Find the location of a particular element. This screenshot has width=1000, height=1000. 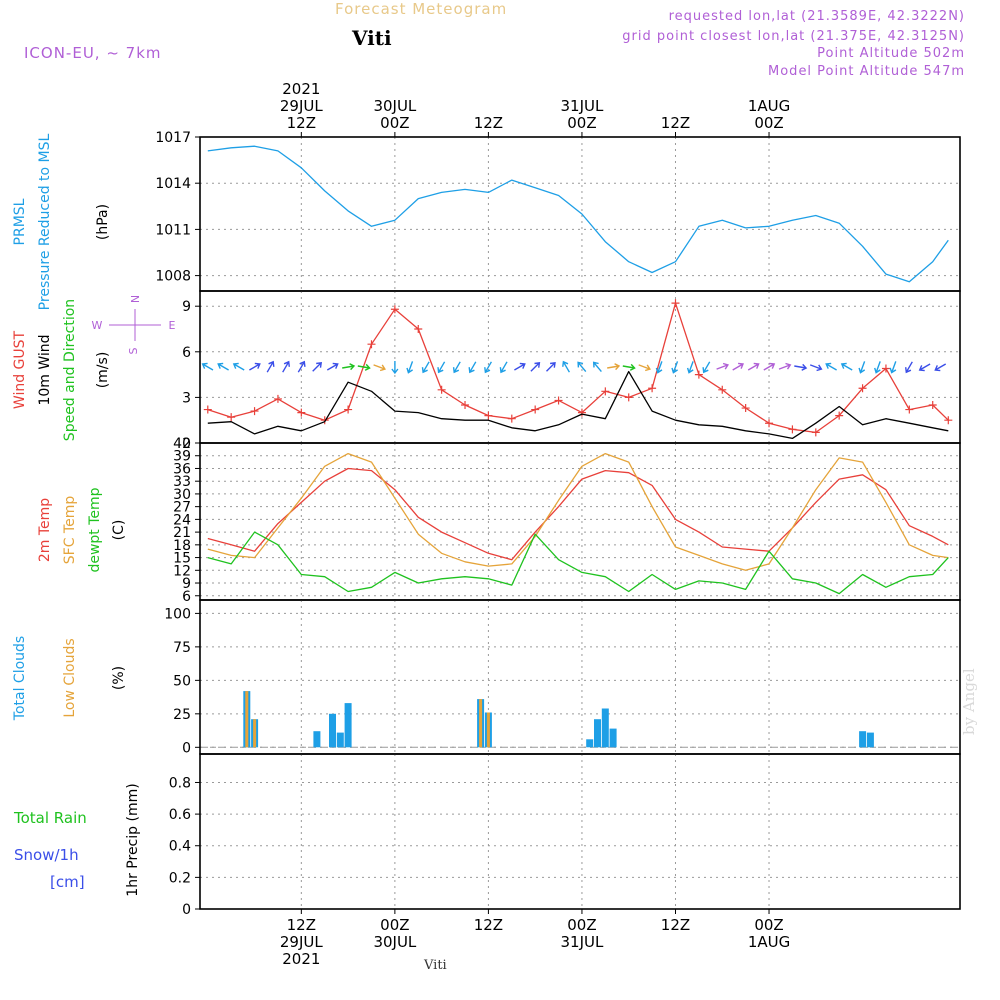

y-tick-label-temperature: 42 is located at coordinates (182, 444).